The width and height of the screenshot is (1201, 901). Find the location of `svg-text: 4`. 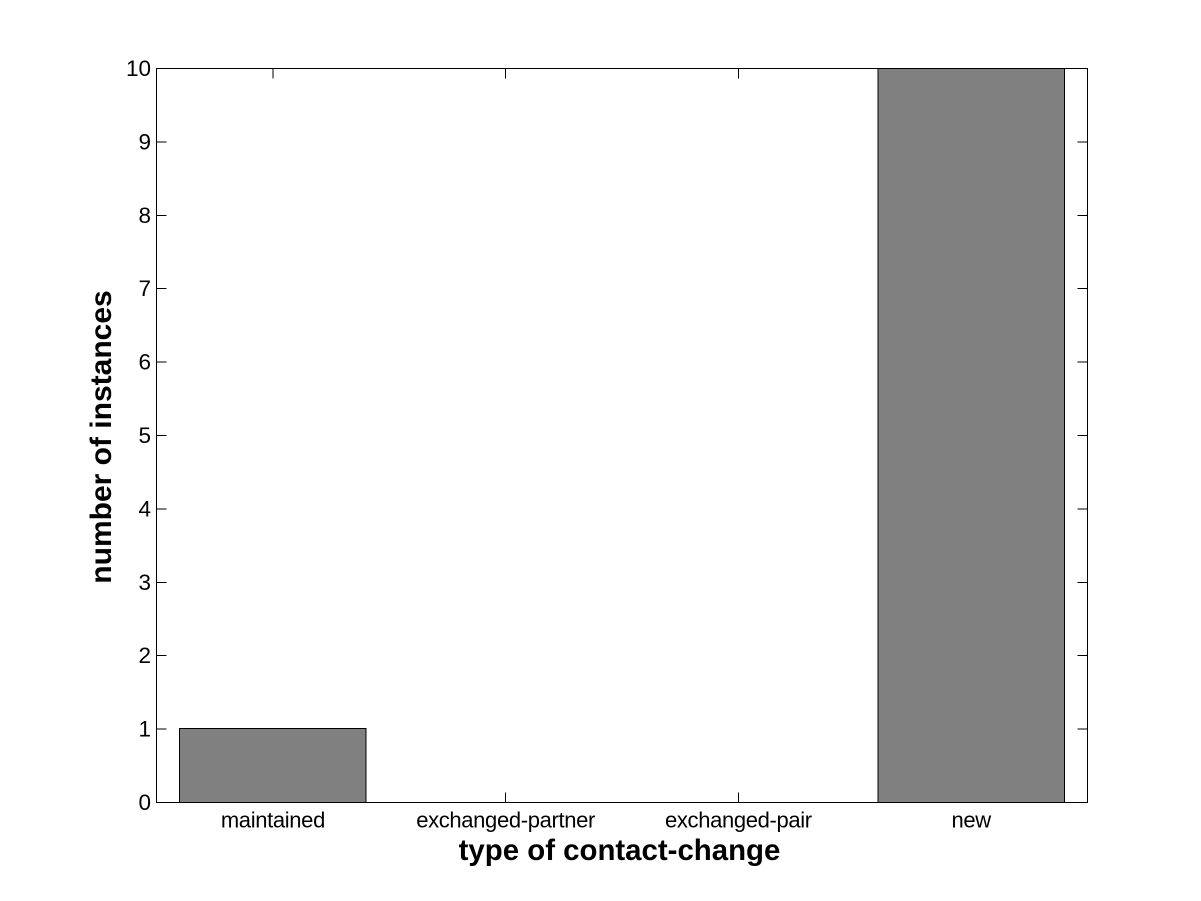

svg-text: 4 is located at coordinates (144, 508).